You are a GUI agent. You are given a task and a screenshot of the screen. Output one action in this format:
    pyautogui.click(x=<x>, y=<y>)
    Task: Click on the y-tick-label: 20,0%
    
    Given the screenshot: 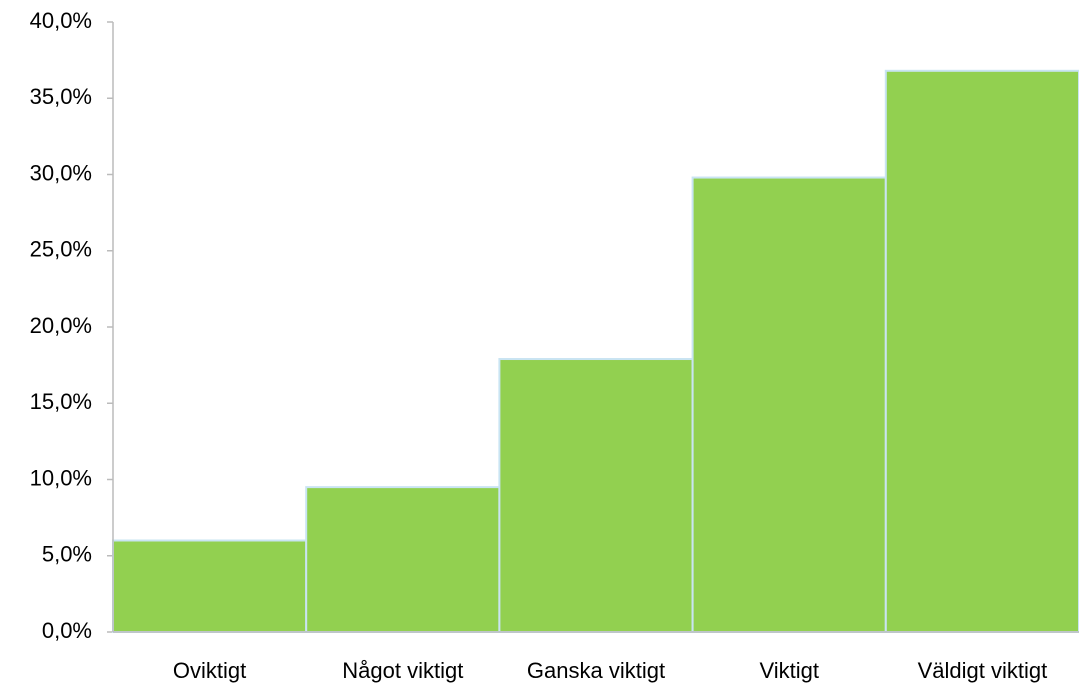 What is the action you would take?
    pyautogui.click(x=61, y=325)
    